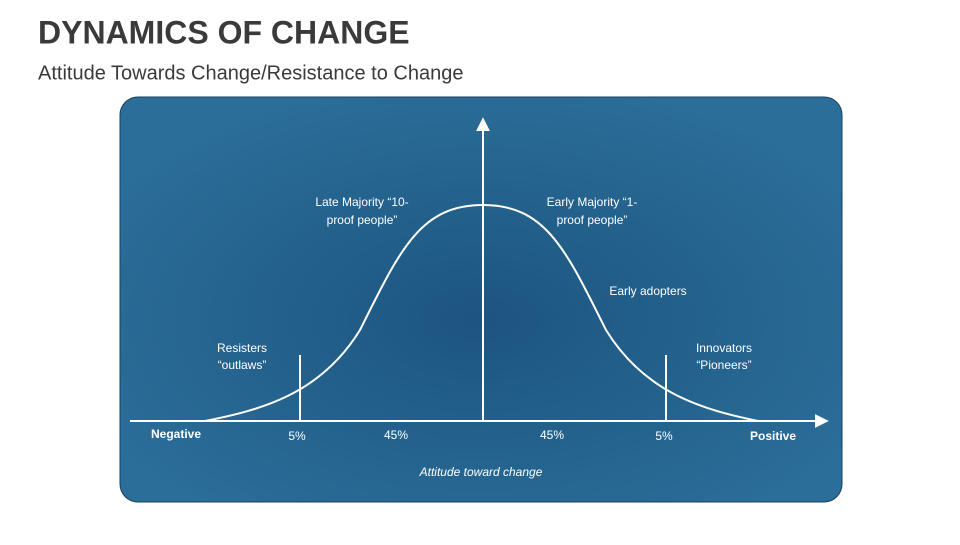 The height and width of the screenshot is (545, 960). I want to click on axis-end-label: Negative, so click(176, 434).